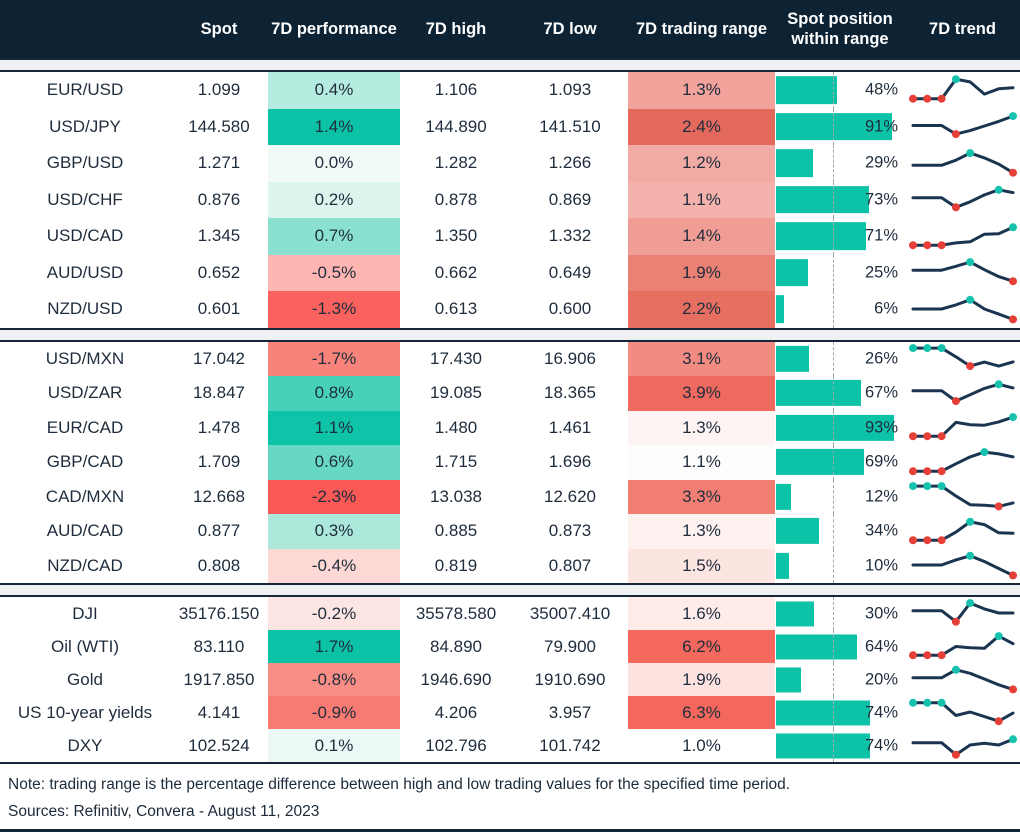 This screenshot has height=832, width=1020. Describe the element at coordinates (881, 496) in the screenshot. I see `position-percent-label: 12%` at that location.